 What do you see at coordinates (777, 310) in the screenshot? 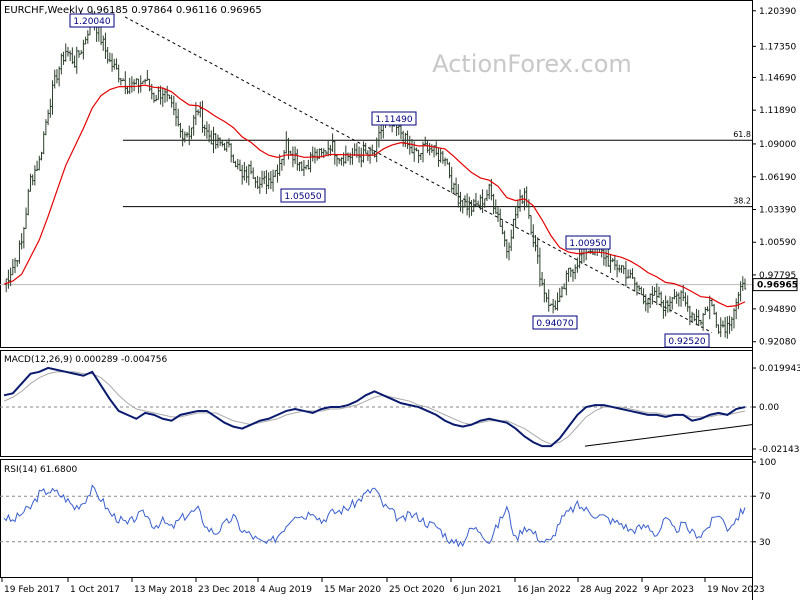
I see `price-y-tick-label: 0.94890` at bounding box center [777, 310].